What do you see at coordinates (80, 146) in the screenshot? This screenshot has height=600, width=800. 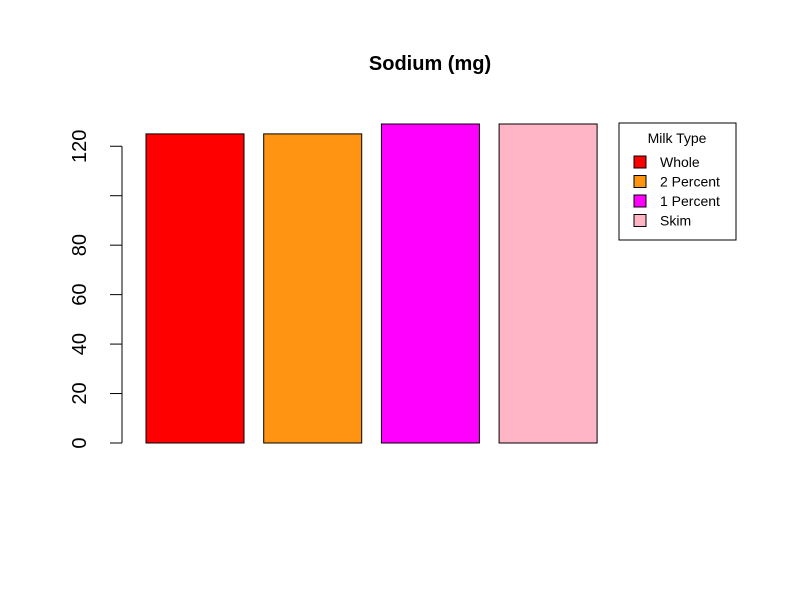 I see `y-tick-label: 120` at bounding box center [80, 146].